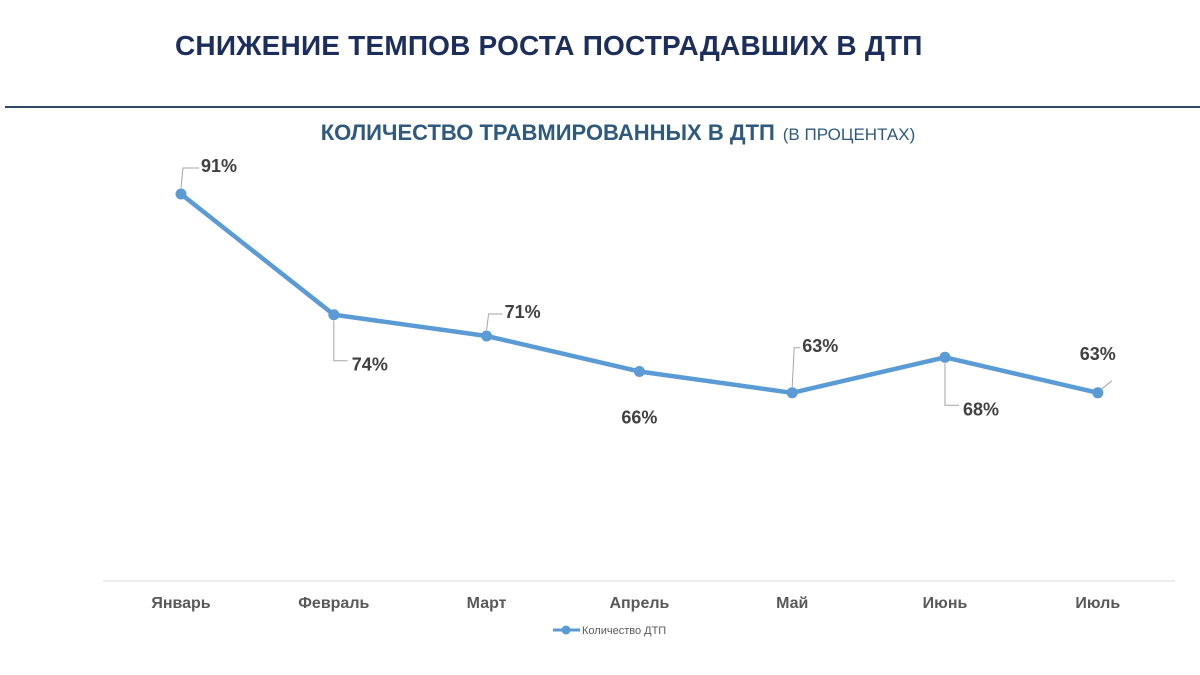 The image size is (1200, 675). I want to click on x-tick-label: Июль, so click(1097, 603).